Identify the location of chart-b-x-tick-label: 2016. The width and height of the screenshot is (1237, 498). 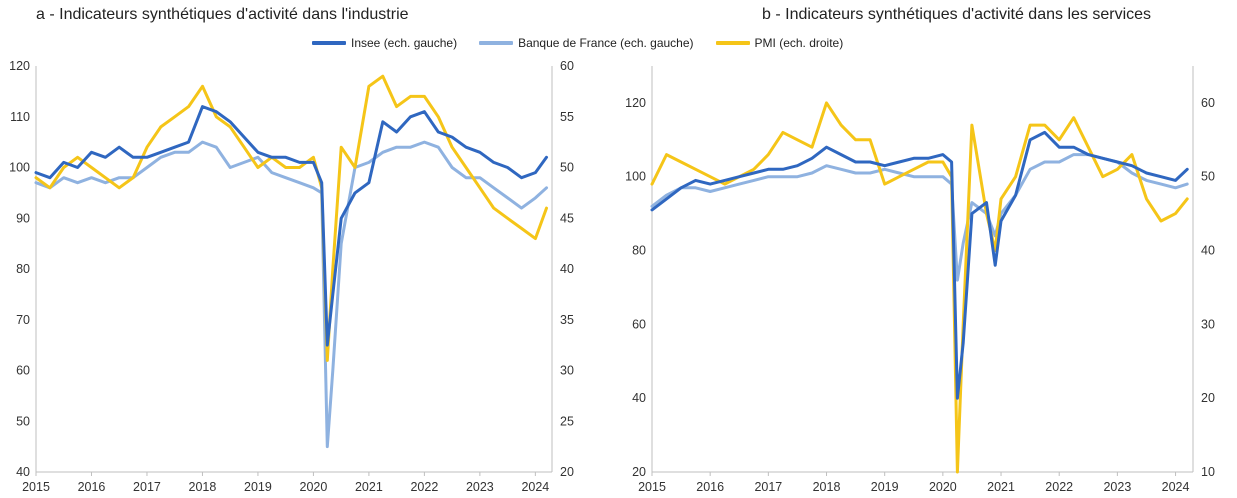
(710, 487).